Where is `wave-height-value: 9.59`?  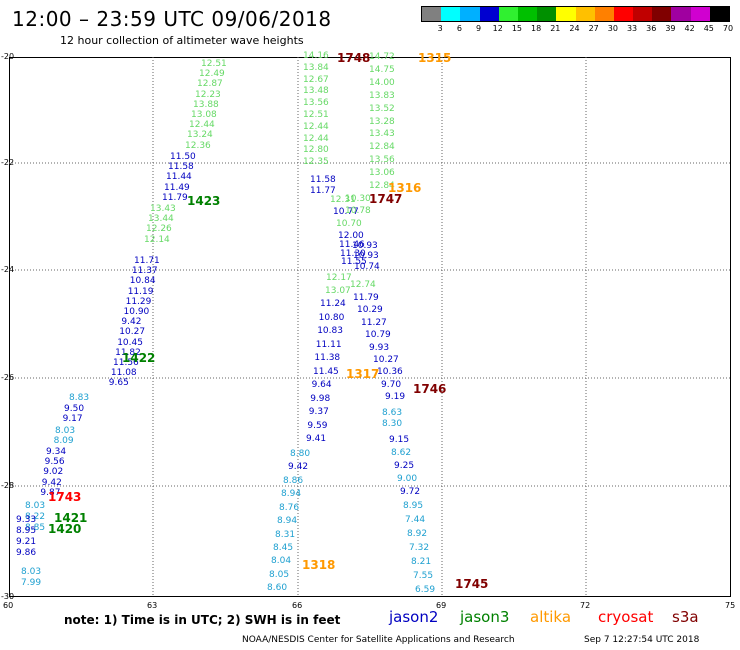
wave-height-value: 9.59 is located at coordinates (317, 425).